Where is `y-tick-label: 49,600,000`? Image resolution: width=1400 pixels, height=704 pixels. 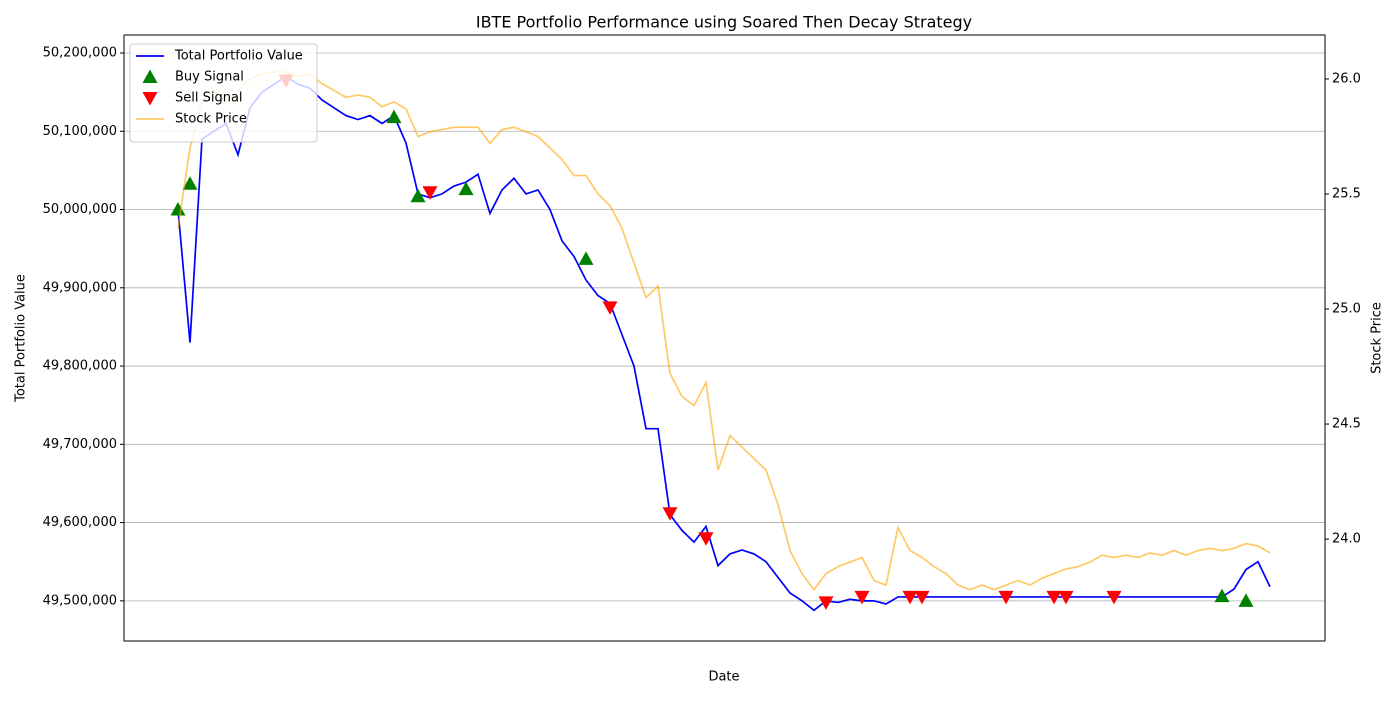
y-tick-label: 49,600,000 is located at coordinates (80, 522).